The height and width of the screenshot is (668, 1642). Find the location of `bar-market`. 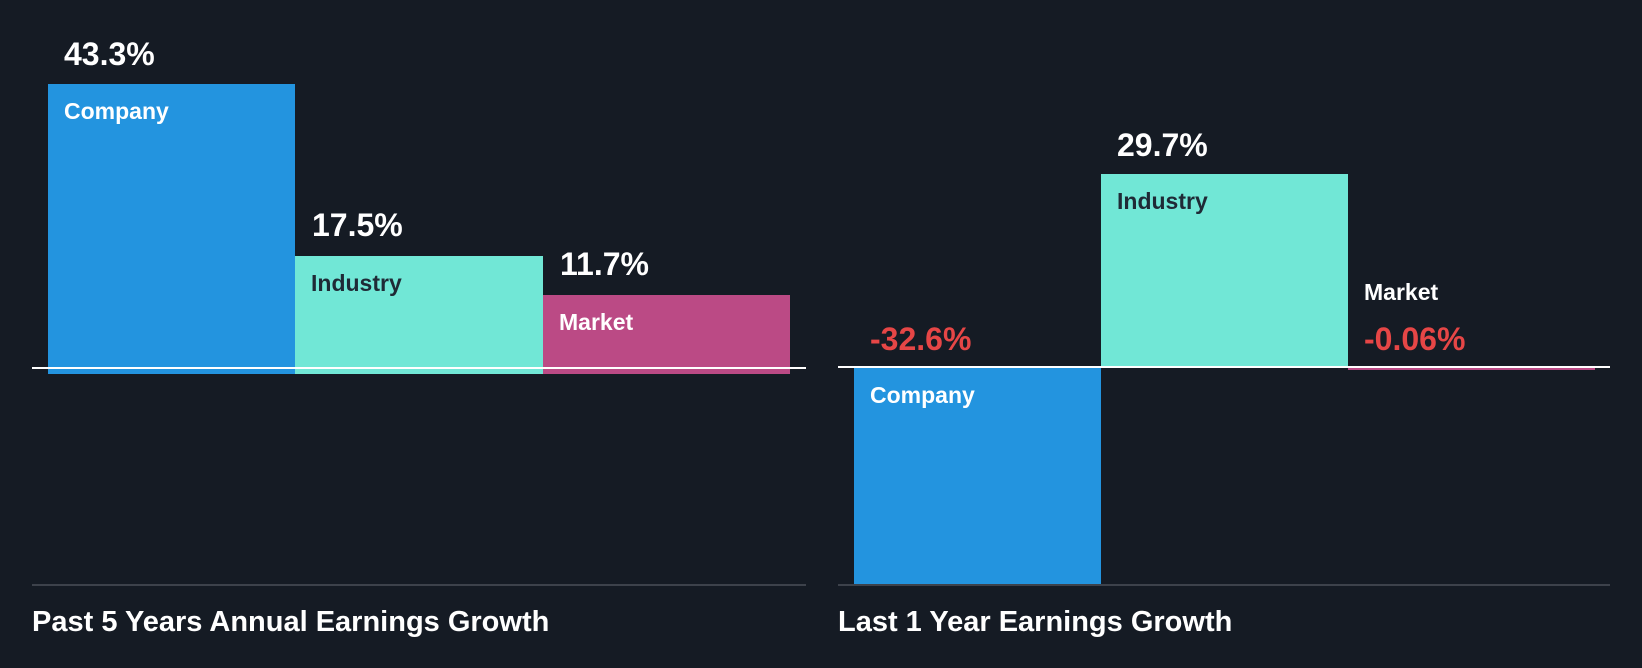

bar-market is located at coordinates (1471, 369).